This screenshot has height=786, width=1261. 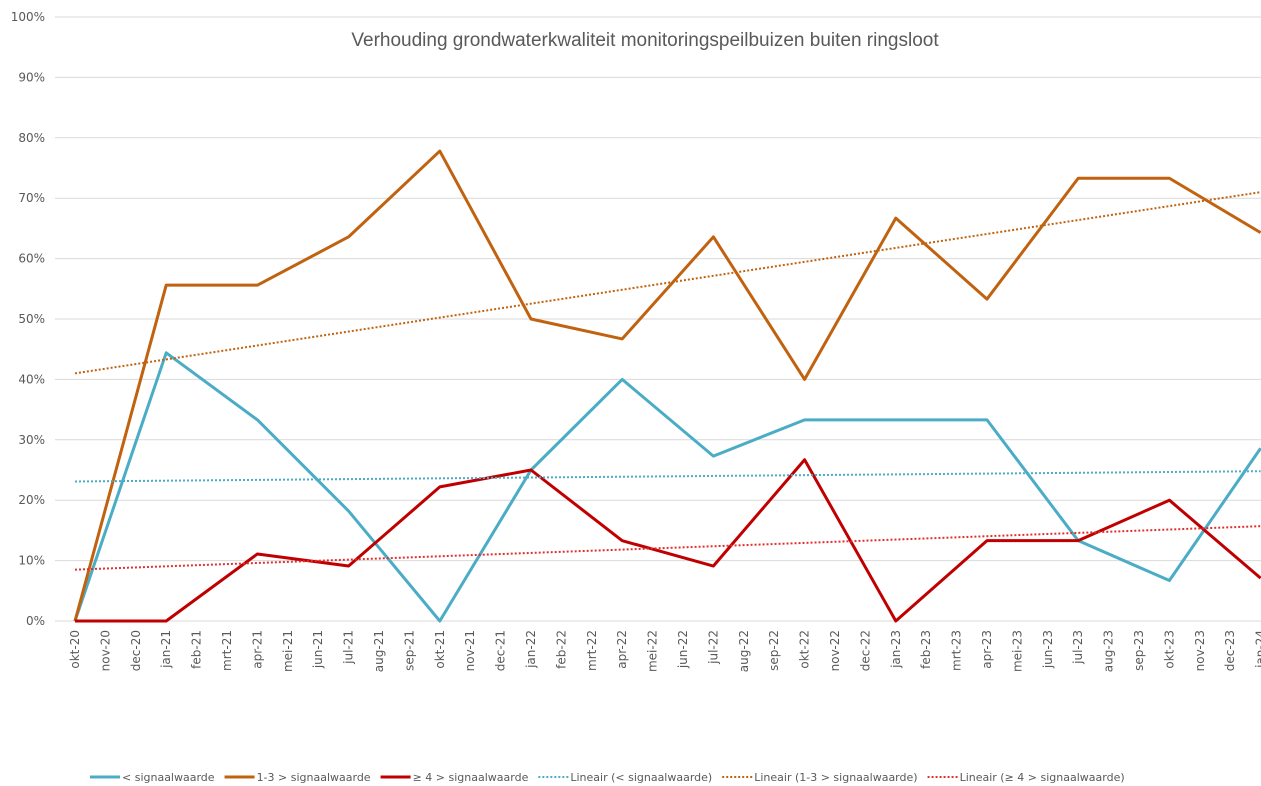 I want to click on x-tick-label: okt-23, so click(x=1169, y=649).